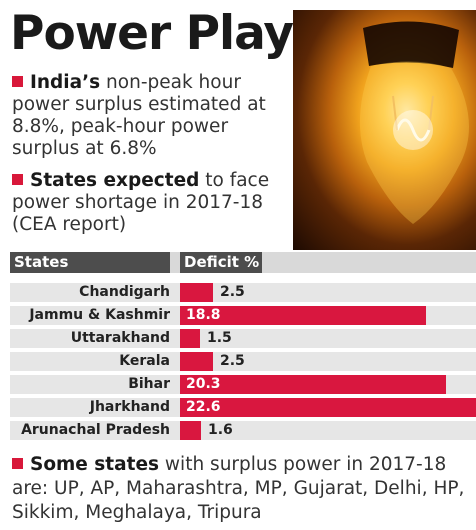  What do you see at coordinates (144, 361) in the screenshot?
I see `state-label: Kerala` at bounding box center [144, 361].